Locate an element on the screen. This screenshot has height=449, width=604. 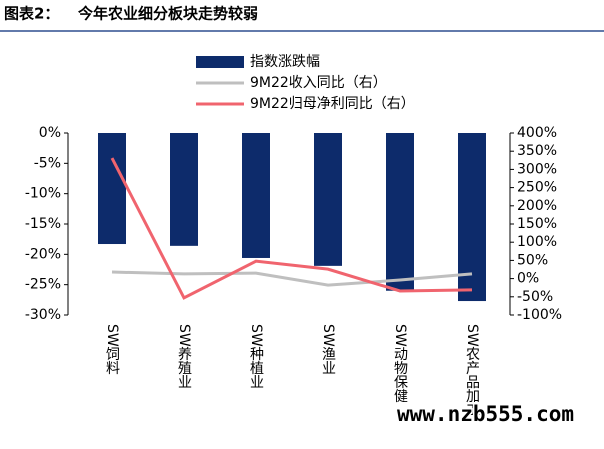
y2-tick-label: 100% is located at coordinates (537, 242).